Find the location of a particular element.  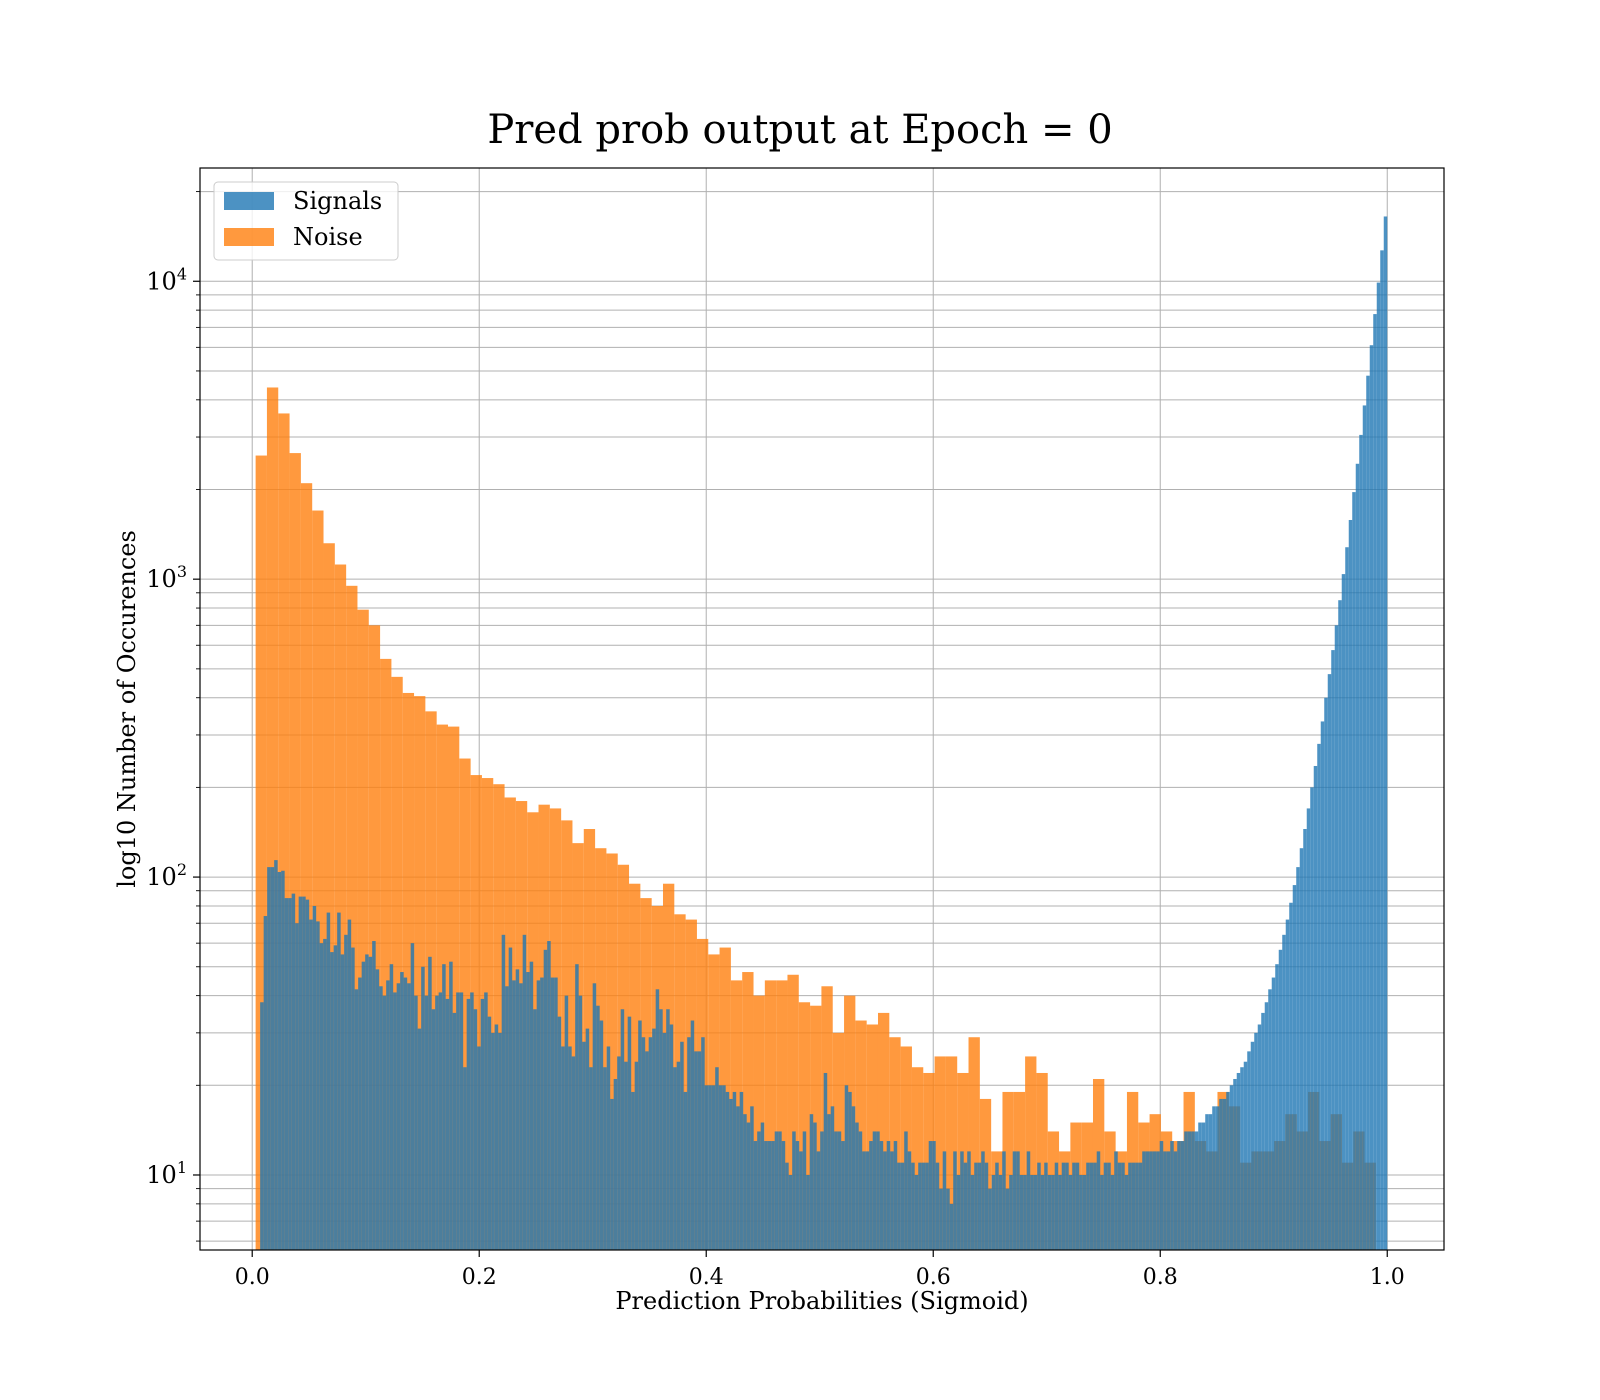

x-tick-label: 0.8 is located at coordinates (1160, 1277).